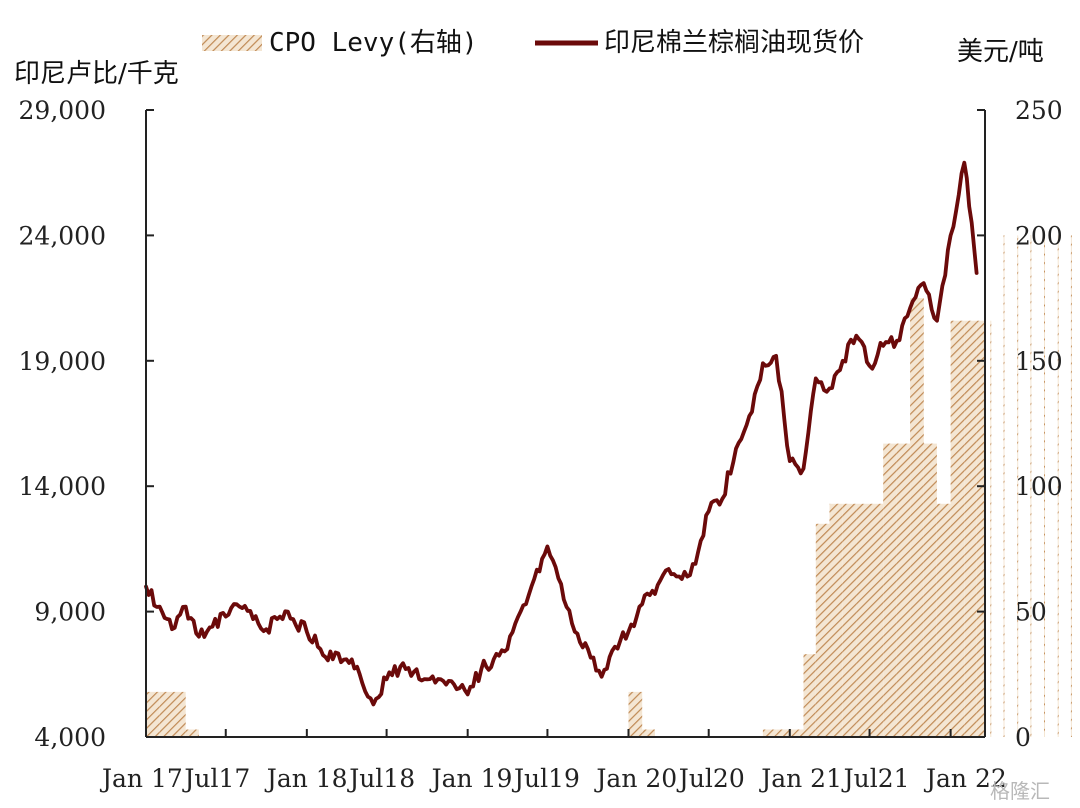 This screenshot has height=808, width=1080. I want to click on y-right-tick-label: 250, so click(1039, 110).